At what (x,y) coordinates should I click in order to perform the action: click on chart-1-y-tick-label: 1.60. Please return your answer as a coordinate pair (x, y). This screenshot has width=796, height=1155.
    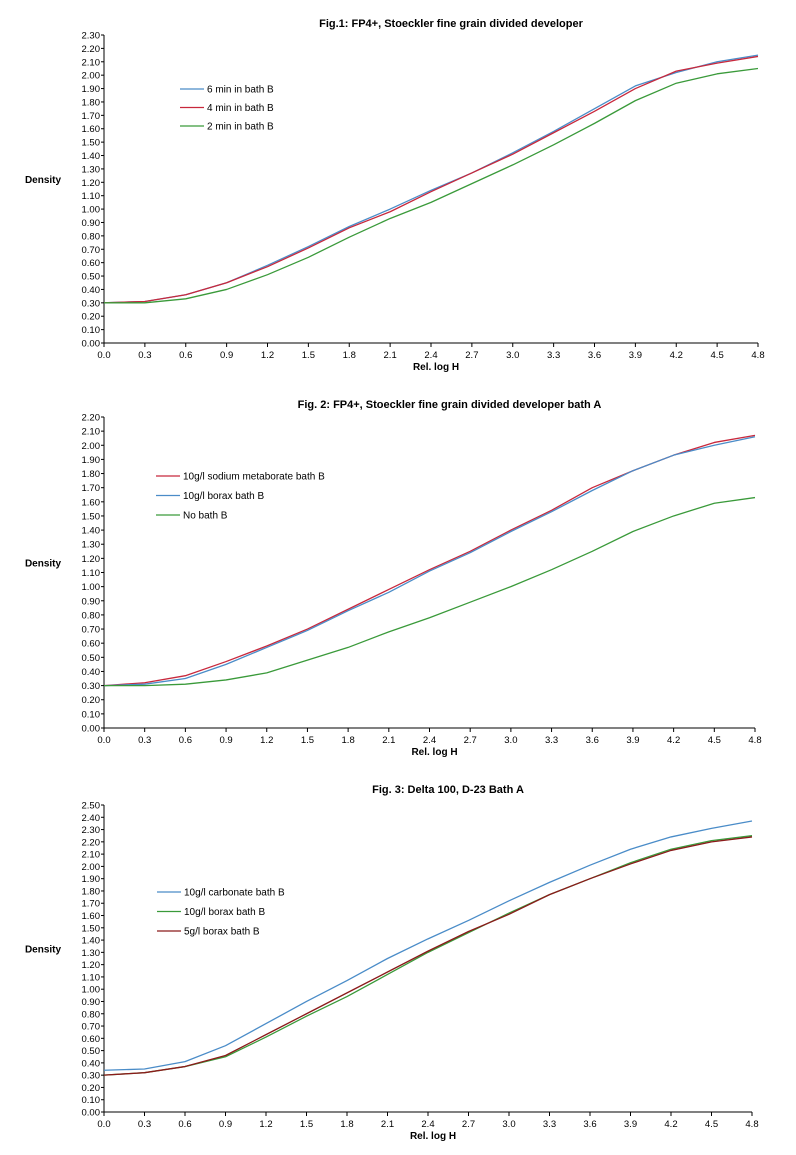
    Looking at the image, I should click on (91, 129).